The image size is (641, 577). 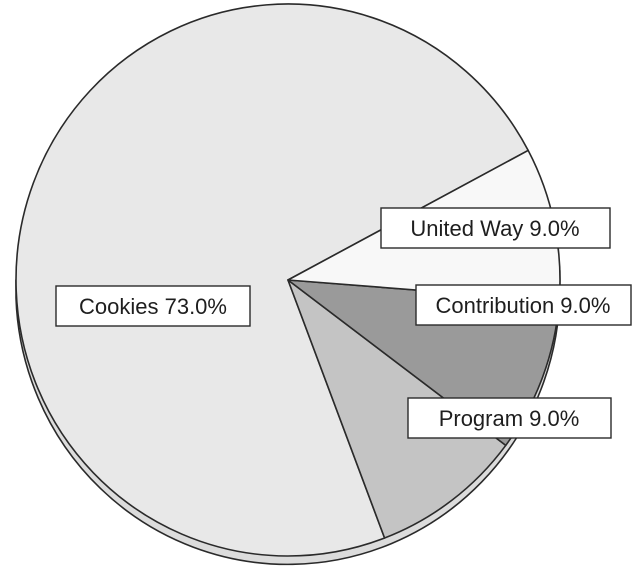 I want to click on slice-label-text-cookies: Cookies 73.0%, so click(x=153, y=306).